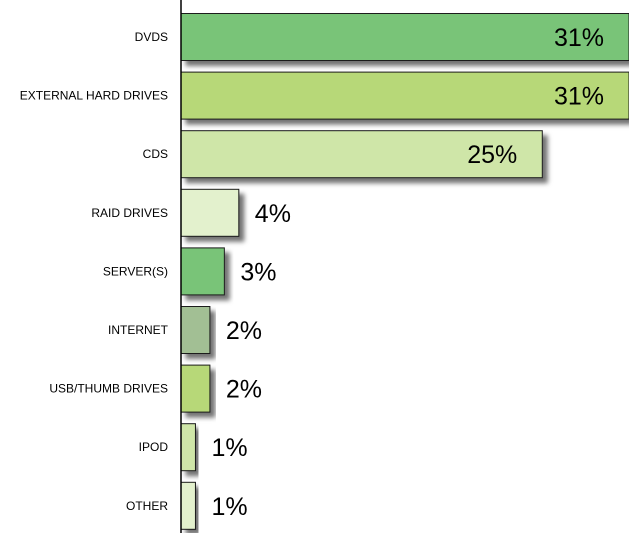 The image size is (629, 533). Describe the element at coordinates (151, 37) in the screenshot. I see `category-label-dvds: DVDS` at that location.